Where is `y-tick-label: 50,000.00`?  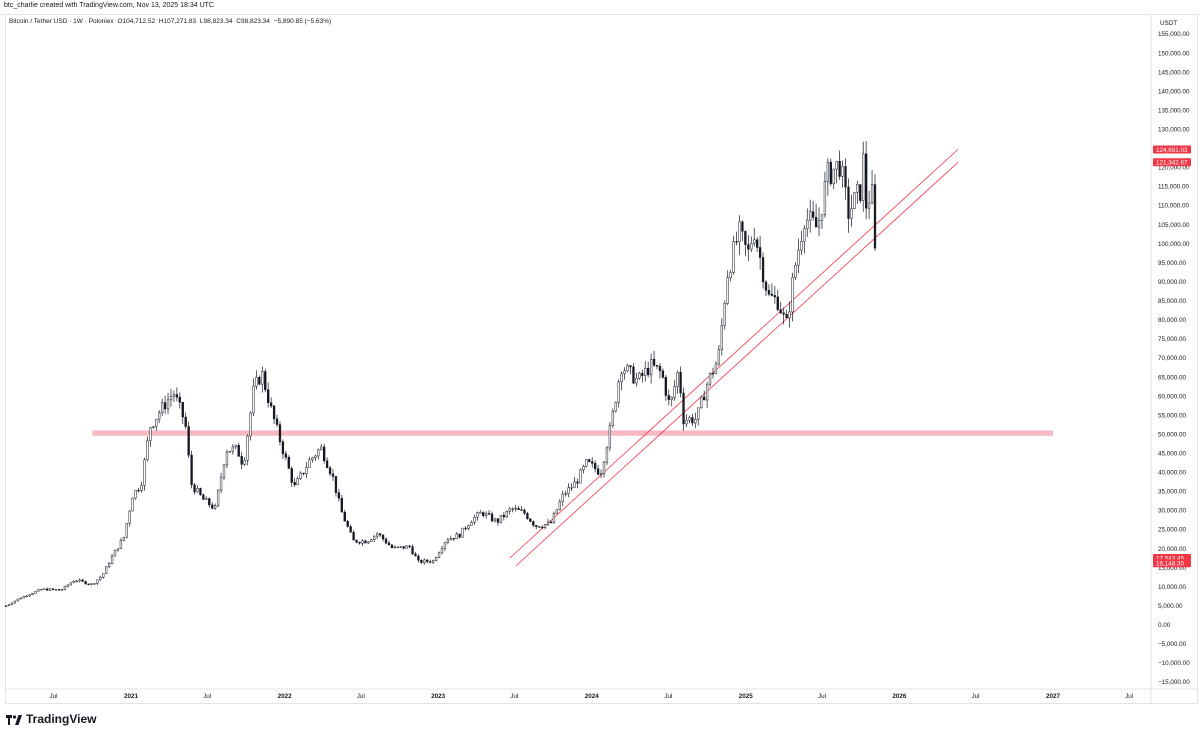
y-tick-label: 50,000.00 is located at coordinates (1172, 434).